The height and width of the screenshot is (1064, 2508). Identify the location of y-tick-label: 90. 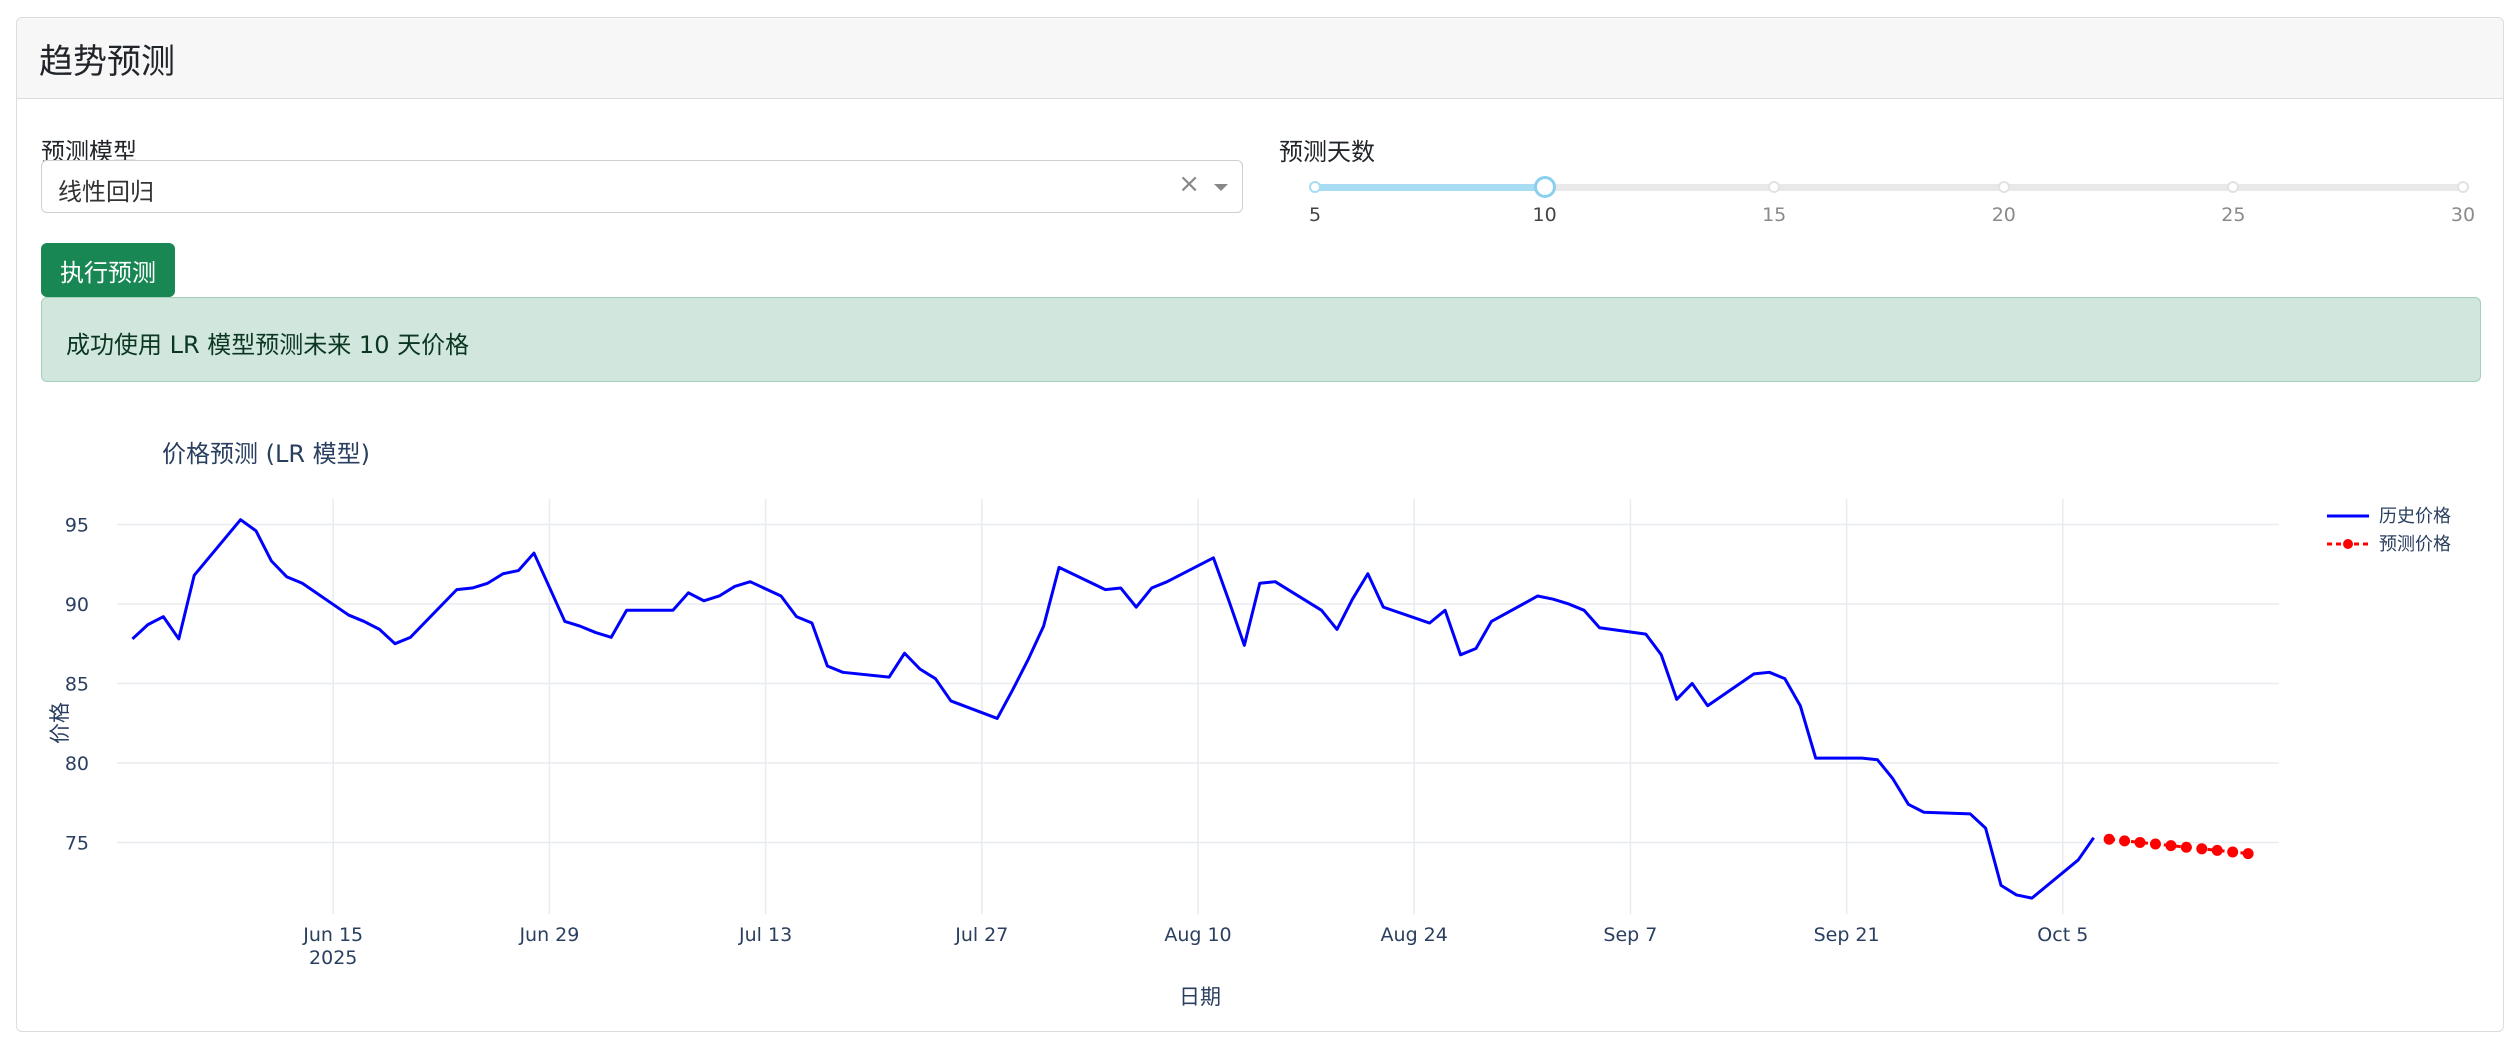
(77, 605).